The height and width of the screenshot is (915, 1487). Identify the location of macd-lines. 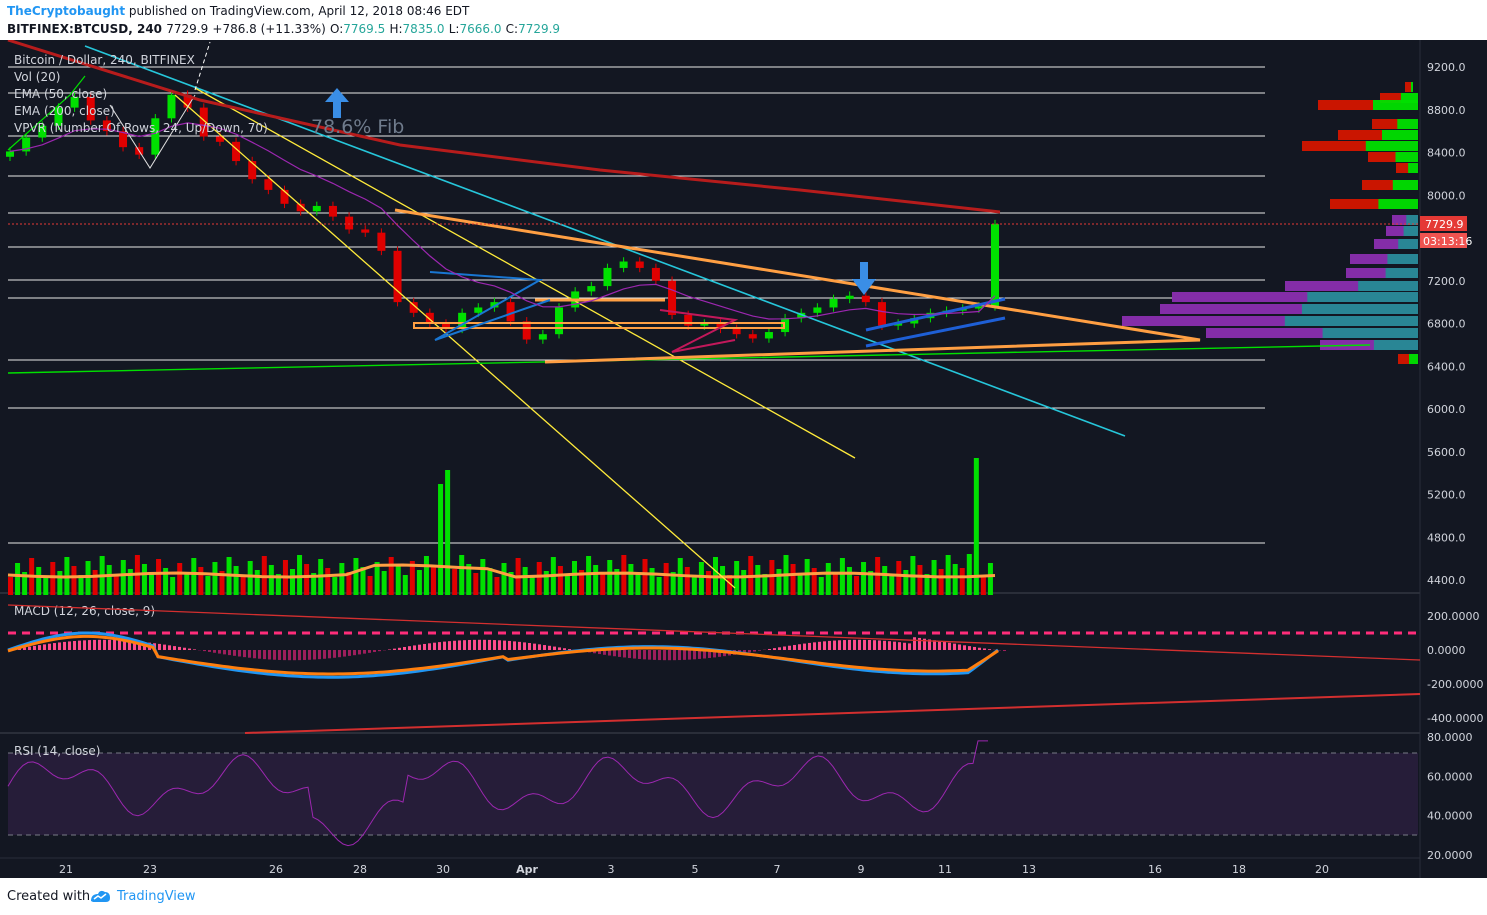
(503, 655).